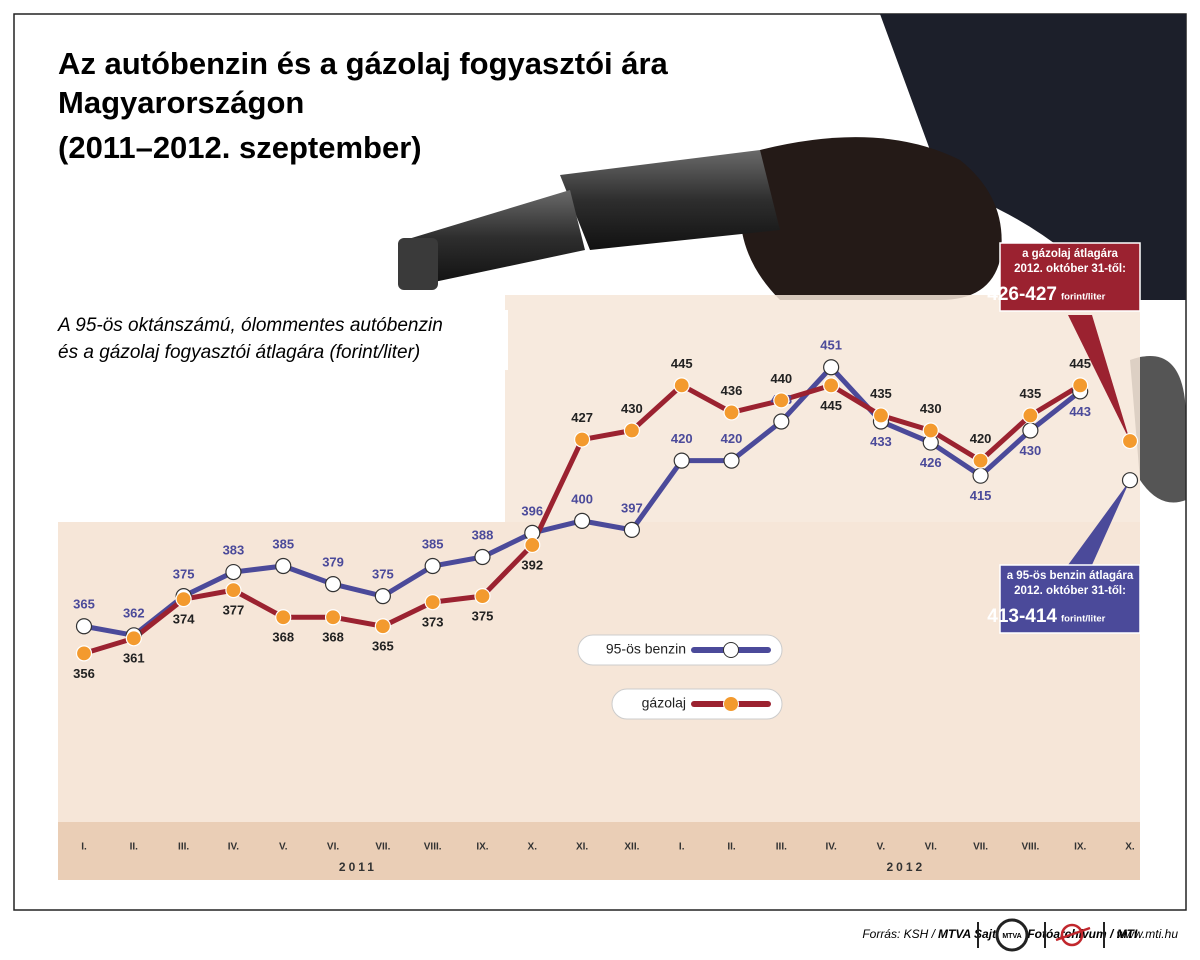 Image resolution: width=1200 pixels, height=960 pixels. What do you see at coordinates (931, 847) in the screenshot?
I see `x-tick-label: VI.` at bounding box center [931, 847].